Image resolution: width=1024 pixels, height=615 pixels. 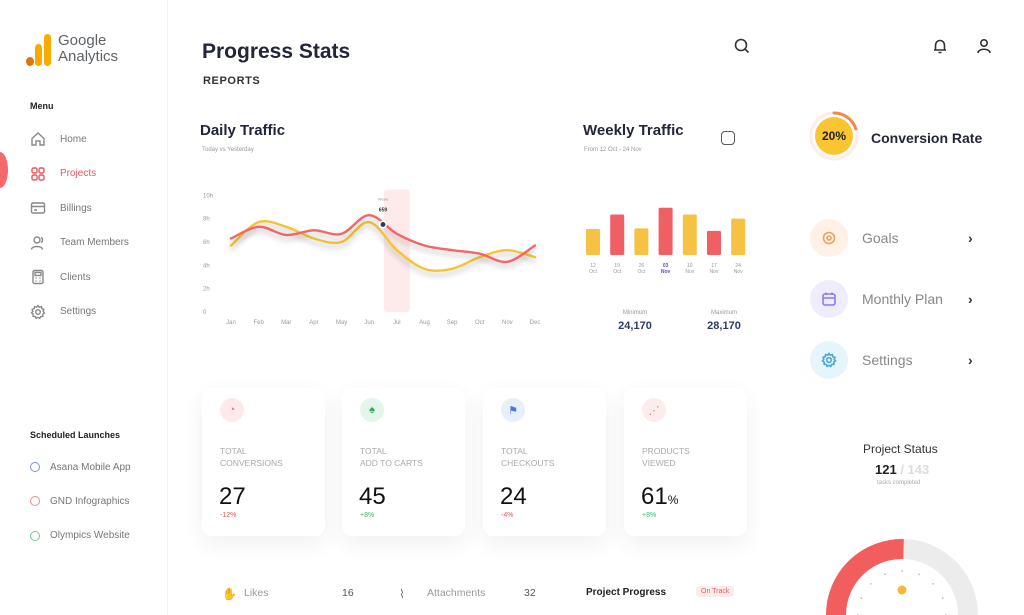 I want to click on weekly-max-label: Maximum, so click(x=723, y=313).